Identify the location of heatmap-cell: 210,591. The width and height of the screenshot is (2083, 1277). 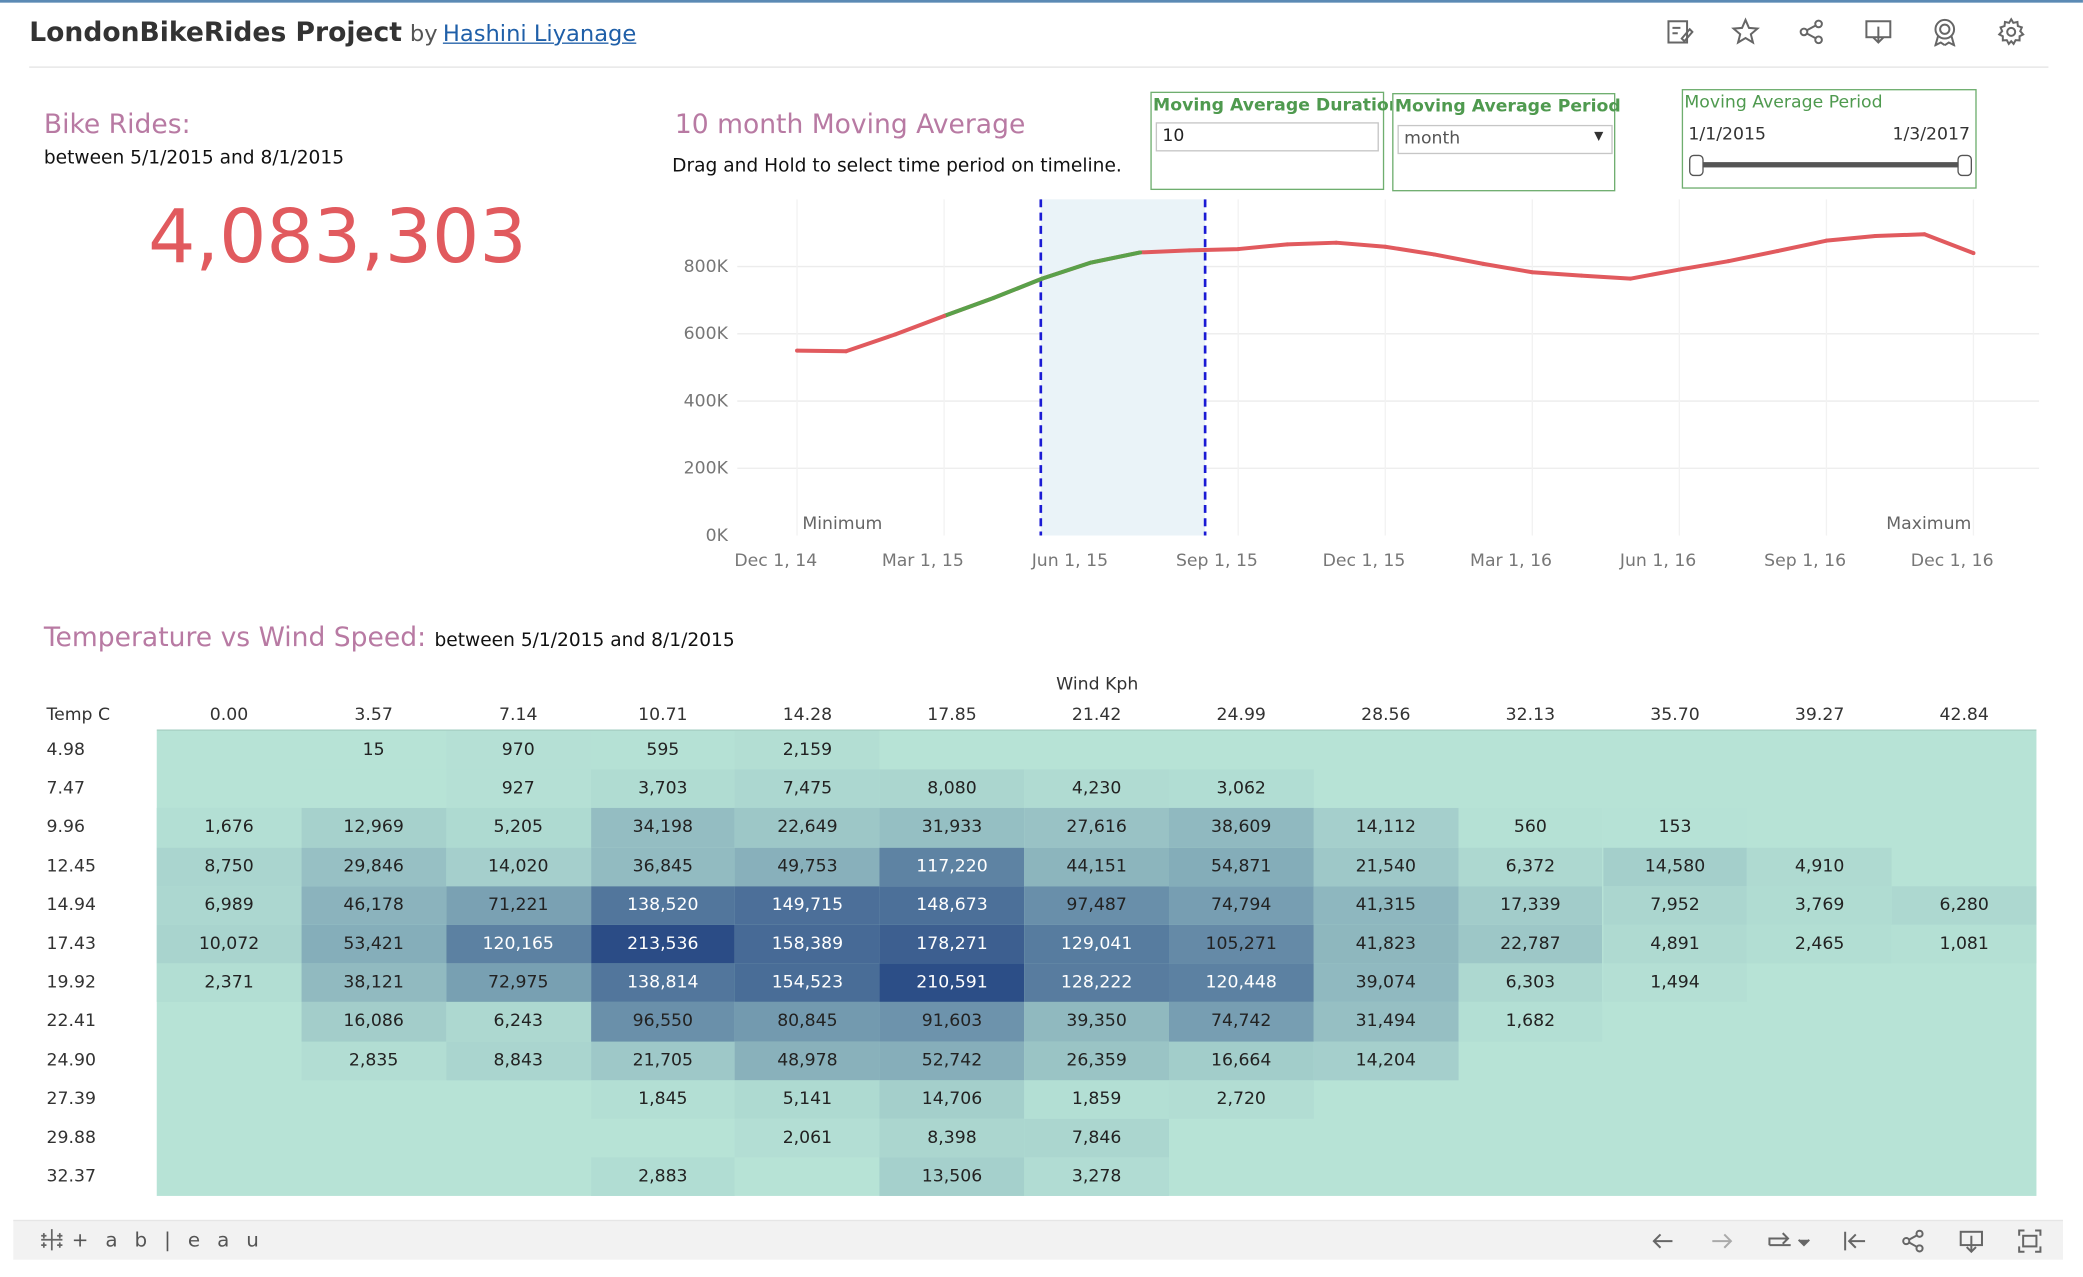
(952, 983).